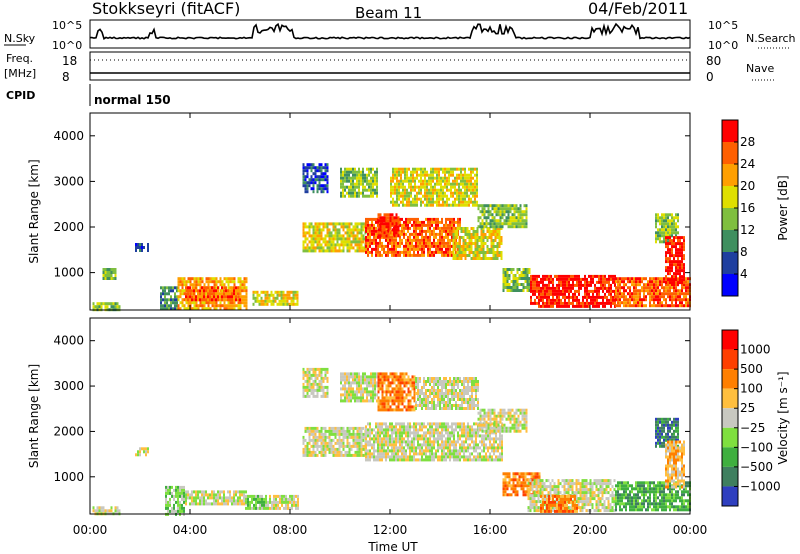  What do you see at coordinates (400, 35) in the screenshot?
I see `noise-strip: N.Sky 10^5 10^0 10^5 10^0 N.Search` at bounding box center [400, 35].